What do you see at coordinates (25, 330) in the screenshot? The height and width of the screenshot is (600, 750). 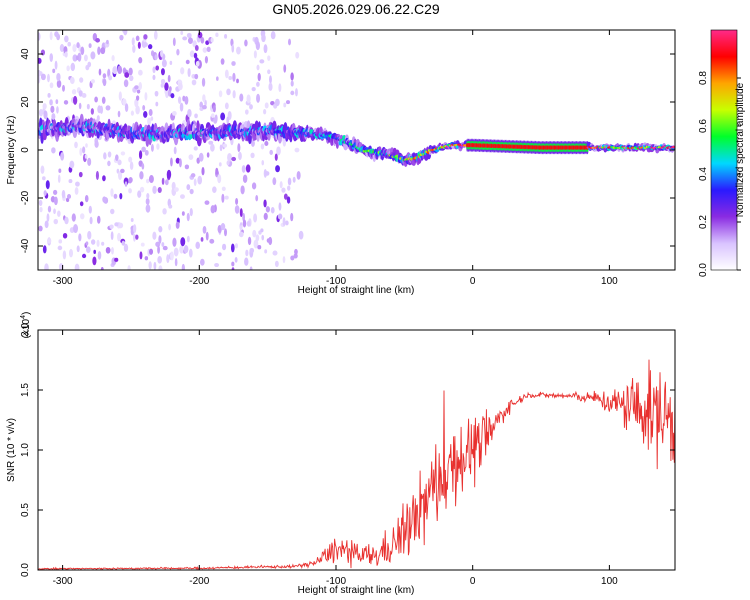 I see `snr-y-tick-label: 2.0` at bounding box center [25, 330].